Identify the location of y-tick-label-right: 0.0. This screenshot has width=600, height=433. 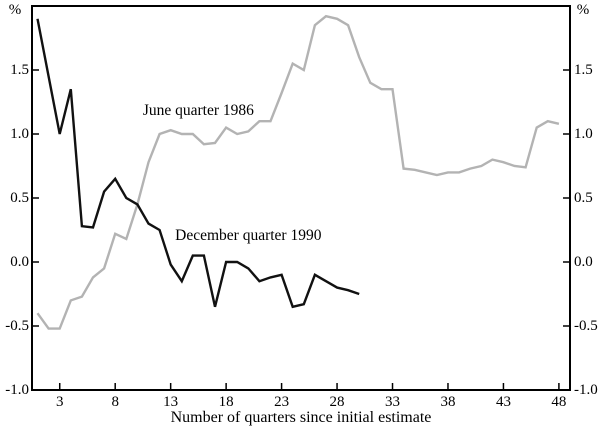
(583, 262).